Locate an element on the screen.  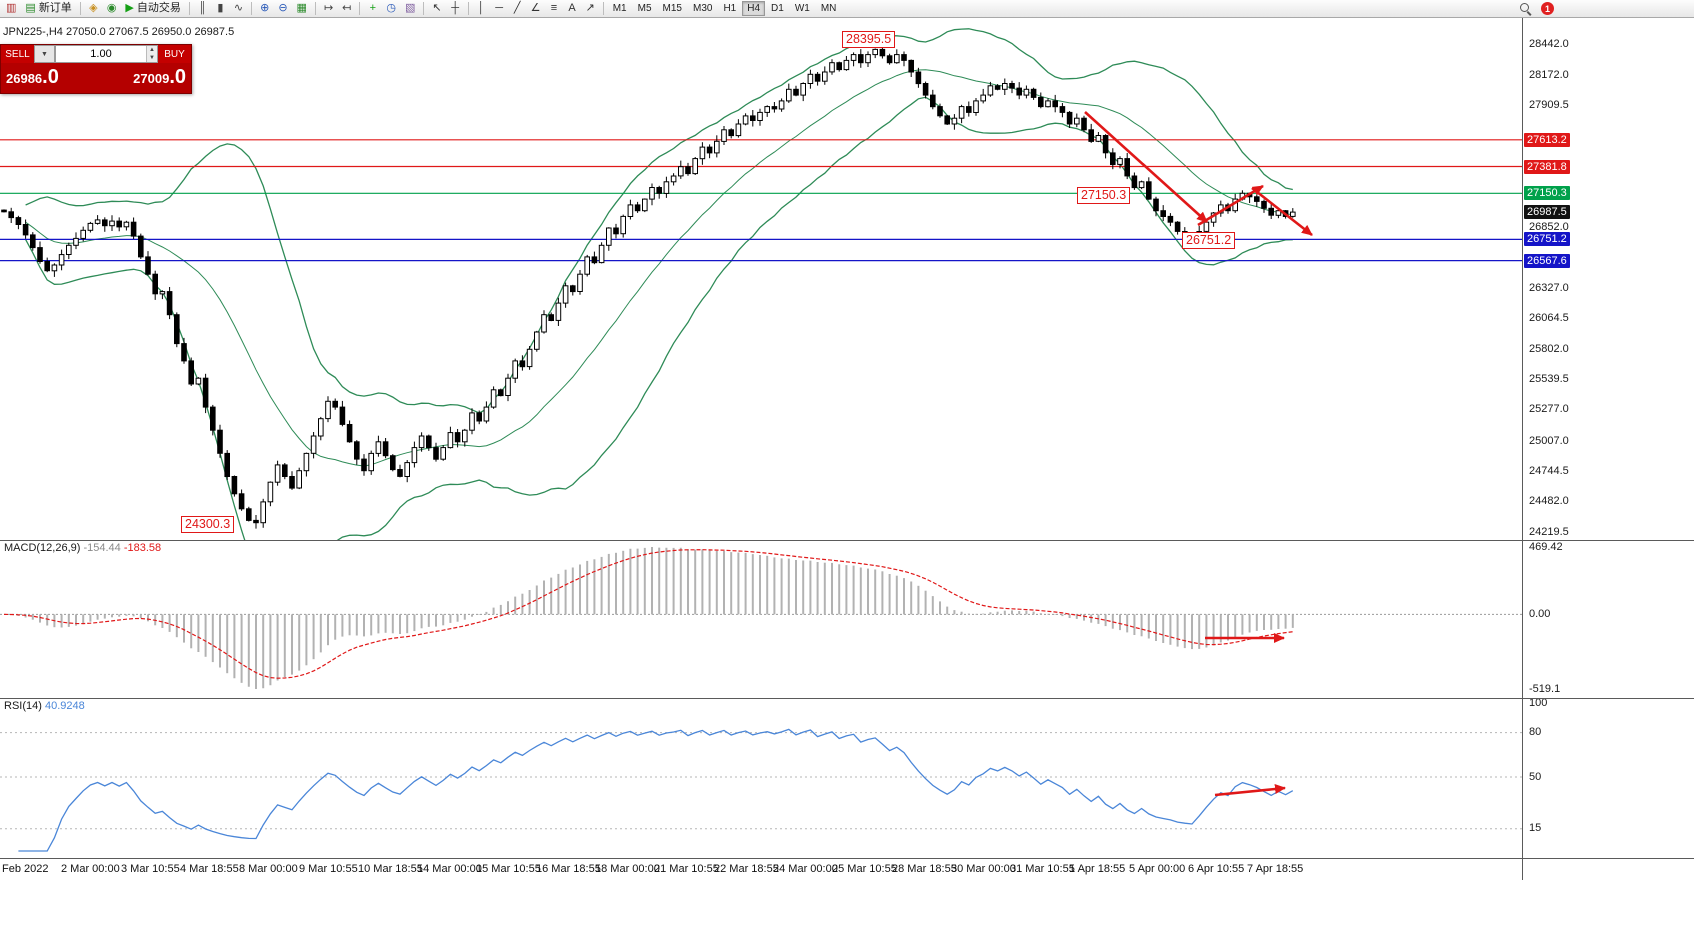
arrows-icon: ↗ is located at coordinates (590, 8).